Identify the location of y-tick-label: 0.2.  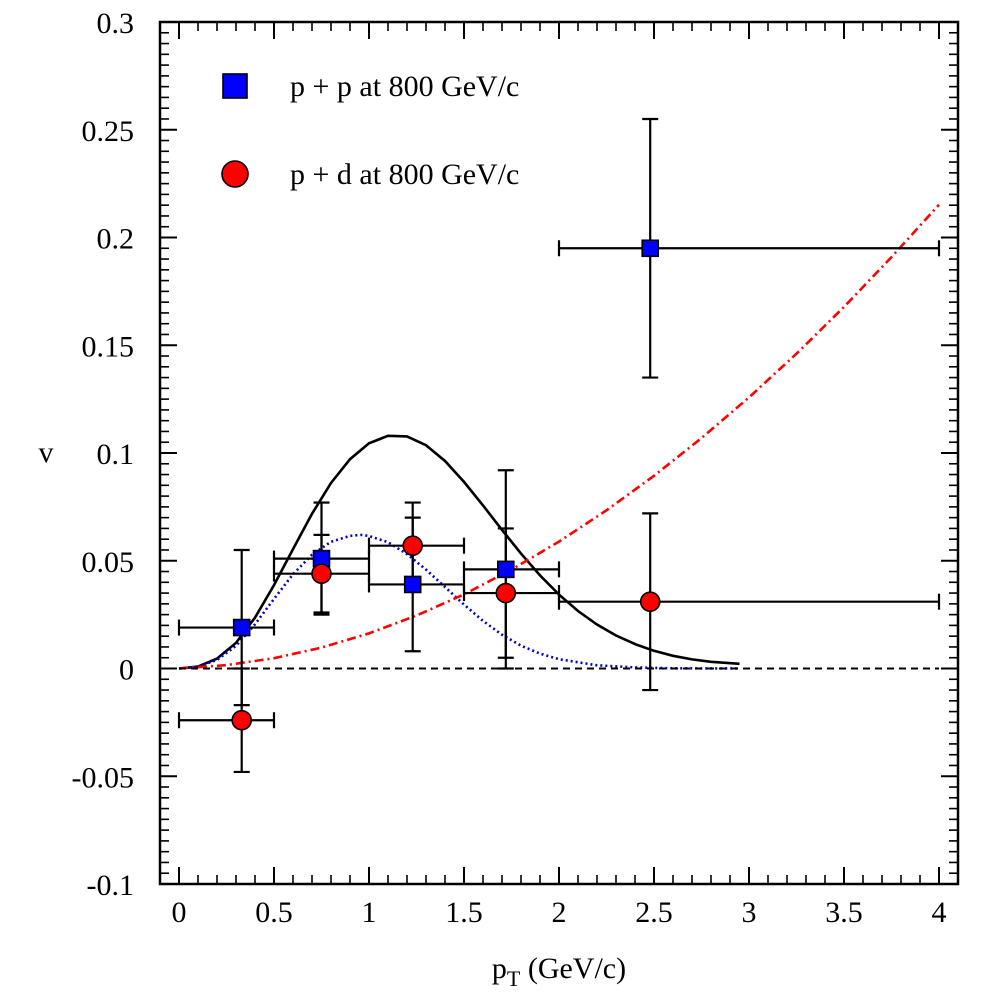
(116, 239).